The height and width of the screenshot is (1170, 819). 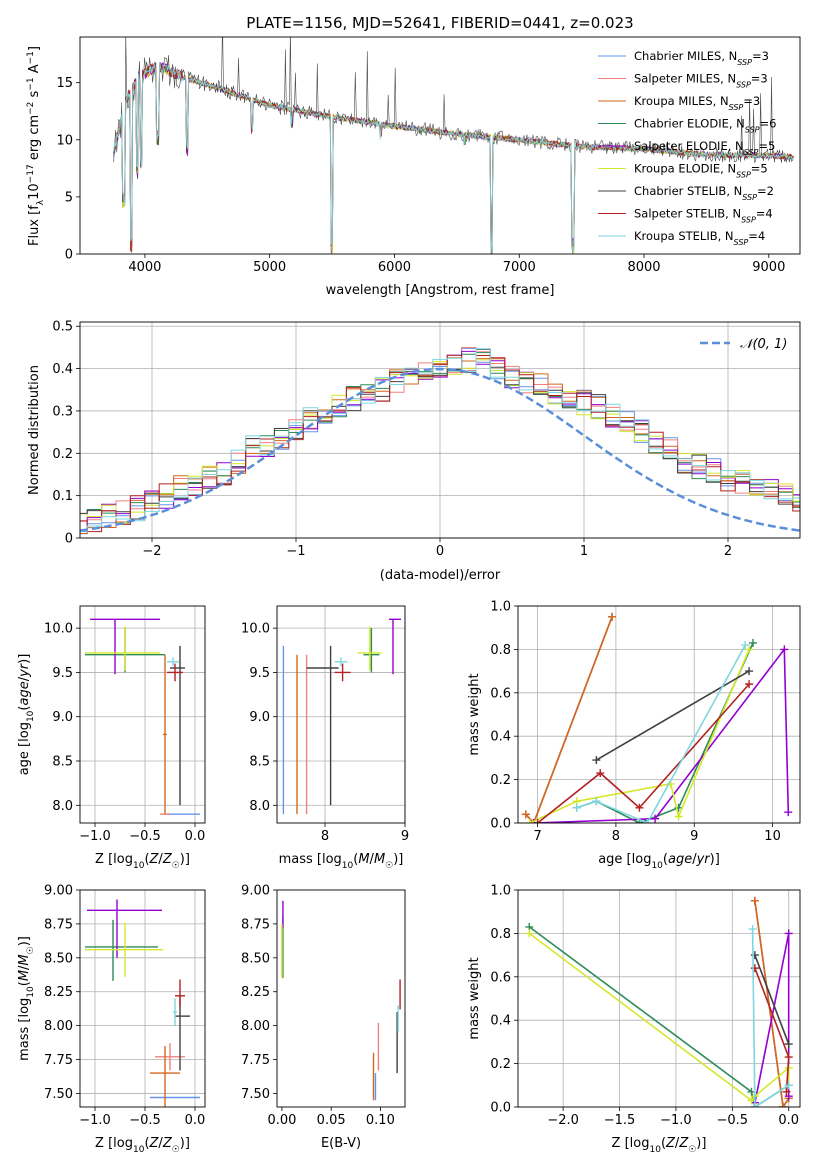 What do you see at coordinates (69, 197) in the screenshot?
I see `y-tick-label: 5` at bounding box center [69, 197].